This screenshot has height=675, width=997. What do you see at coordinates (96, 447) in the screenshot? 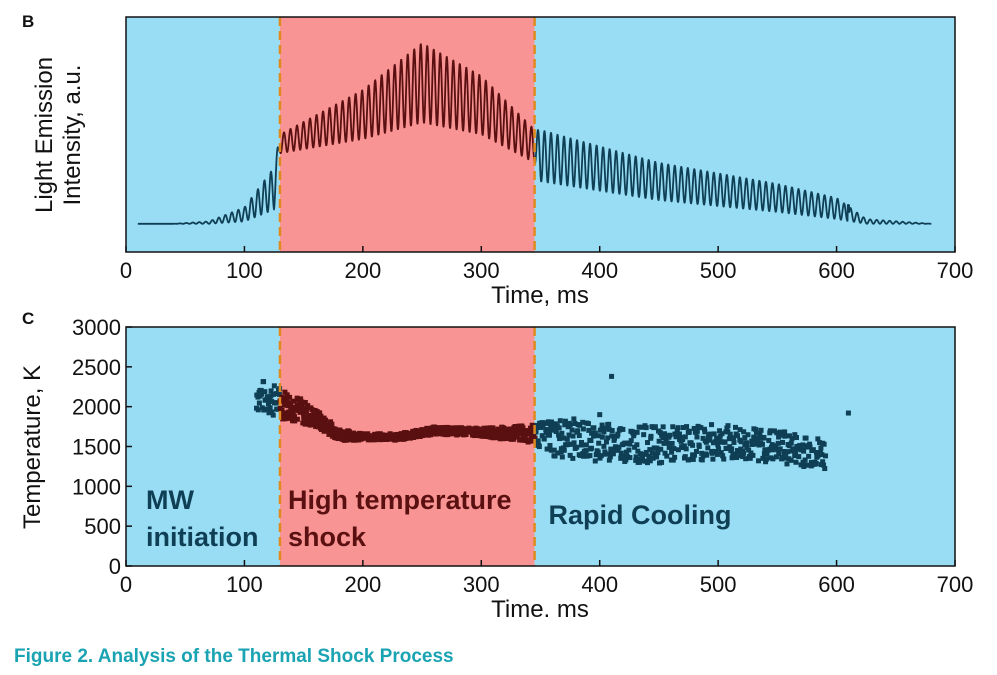
I see `y-tick-label: 1500` at bounding box center [96, 447].